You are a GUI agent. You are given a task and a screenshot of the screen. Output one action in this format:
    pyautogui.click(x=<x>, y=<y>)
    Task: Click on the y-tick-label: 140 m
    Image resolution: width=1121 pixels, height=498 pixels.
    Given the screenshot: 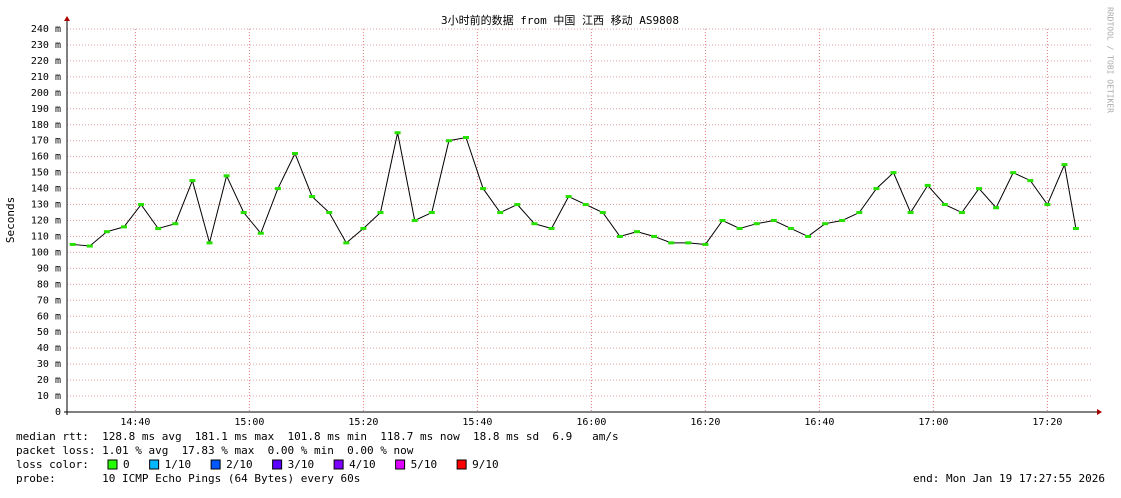 What is the action you would take?
    pyautogui.click(x=46, y=189)
    